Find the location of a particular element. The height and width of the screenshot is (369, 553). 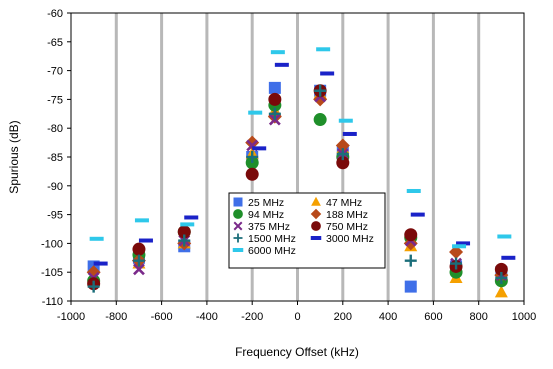

y-tick-label: -85 is located at coordinates (55, 158).